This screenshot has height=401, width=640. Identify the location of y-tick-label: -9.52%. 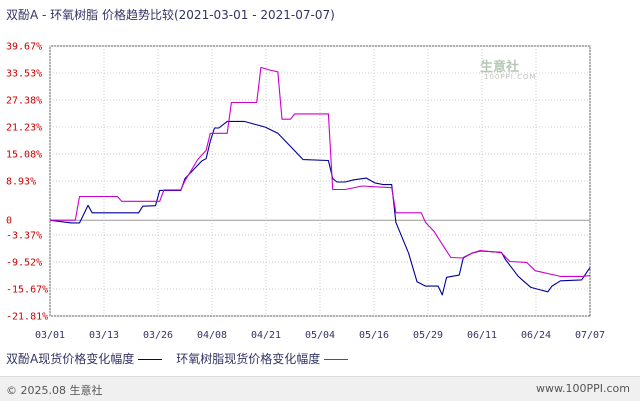
(24, 263).